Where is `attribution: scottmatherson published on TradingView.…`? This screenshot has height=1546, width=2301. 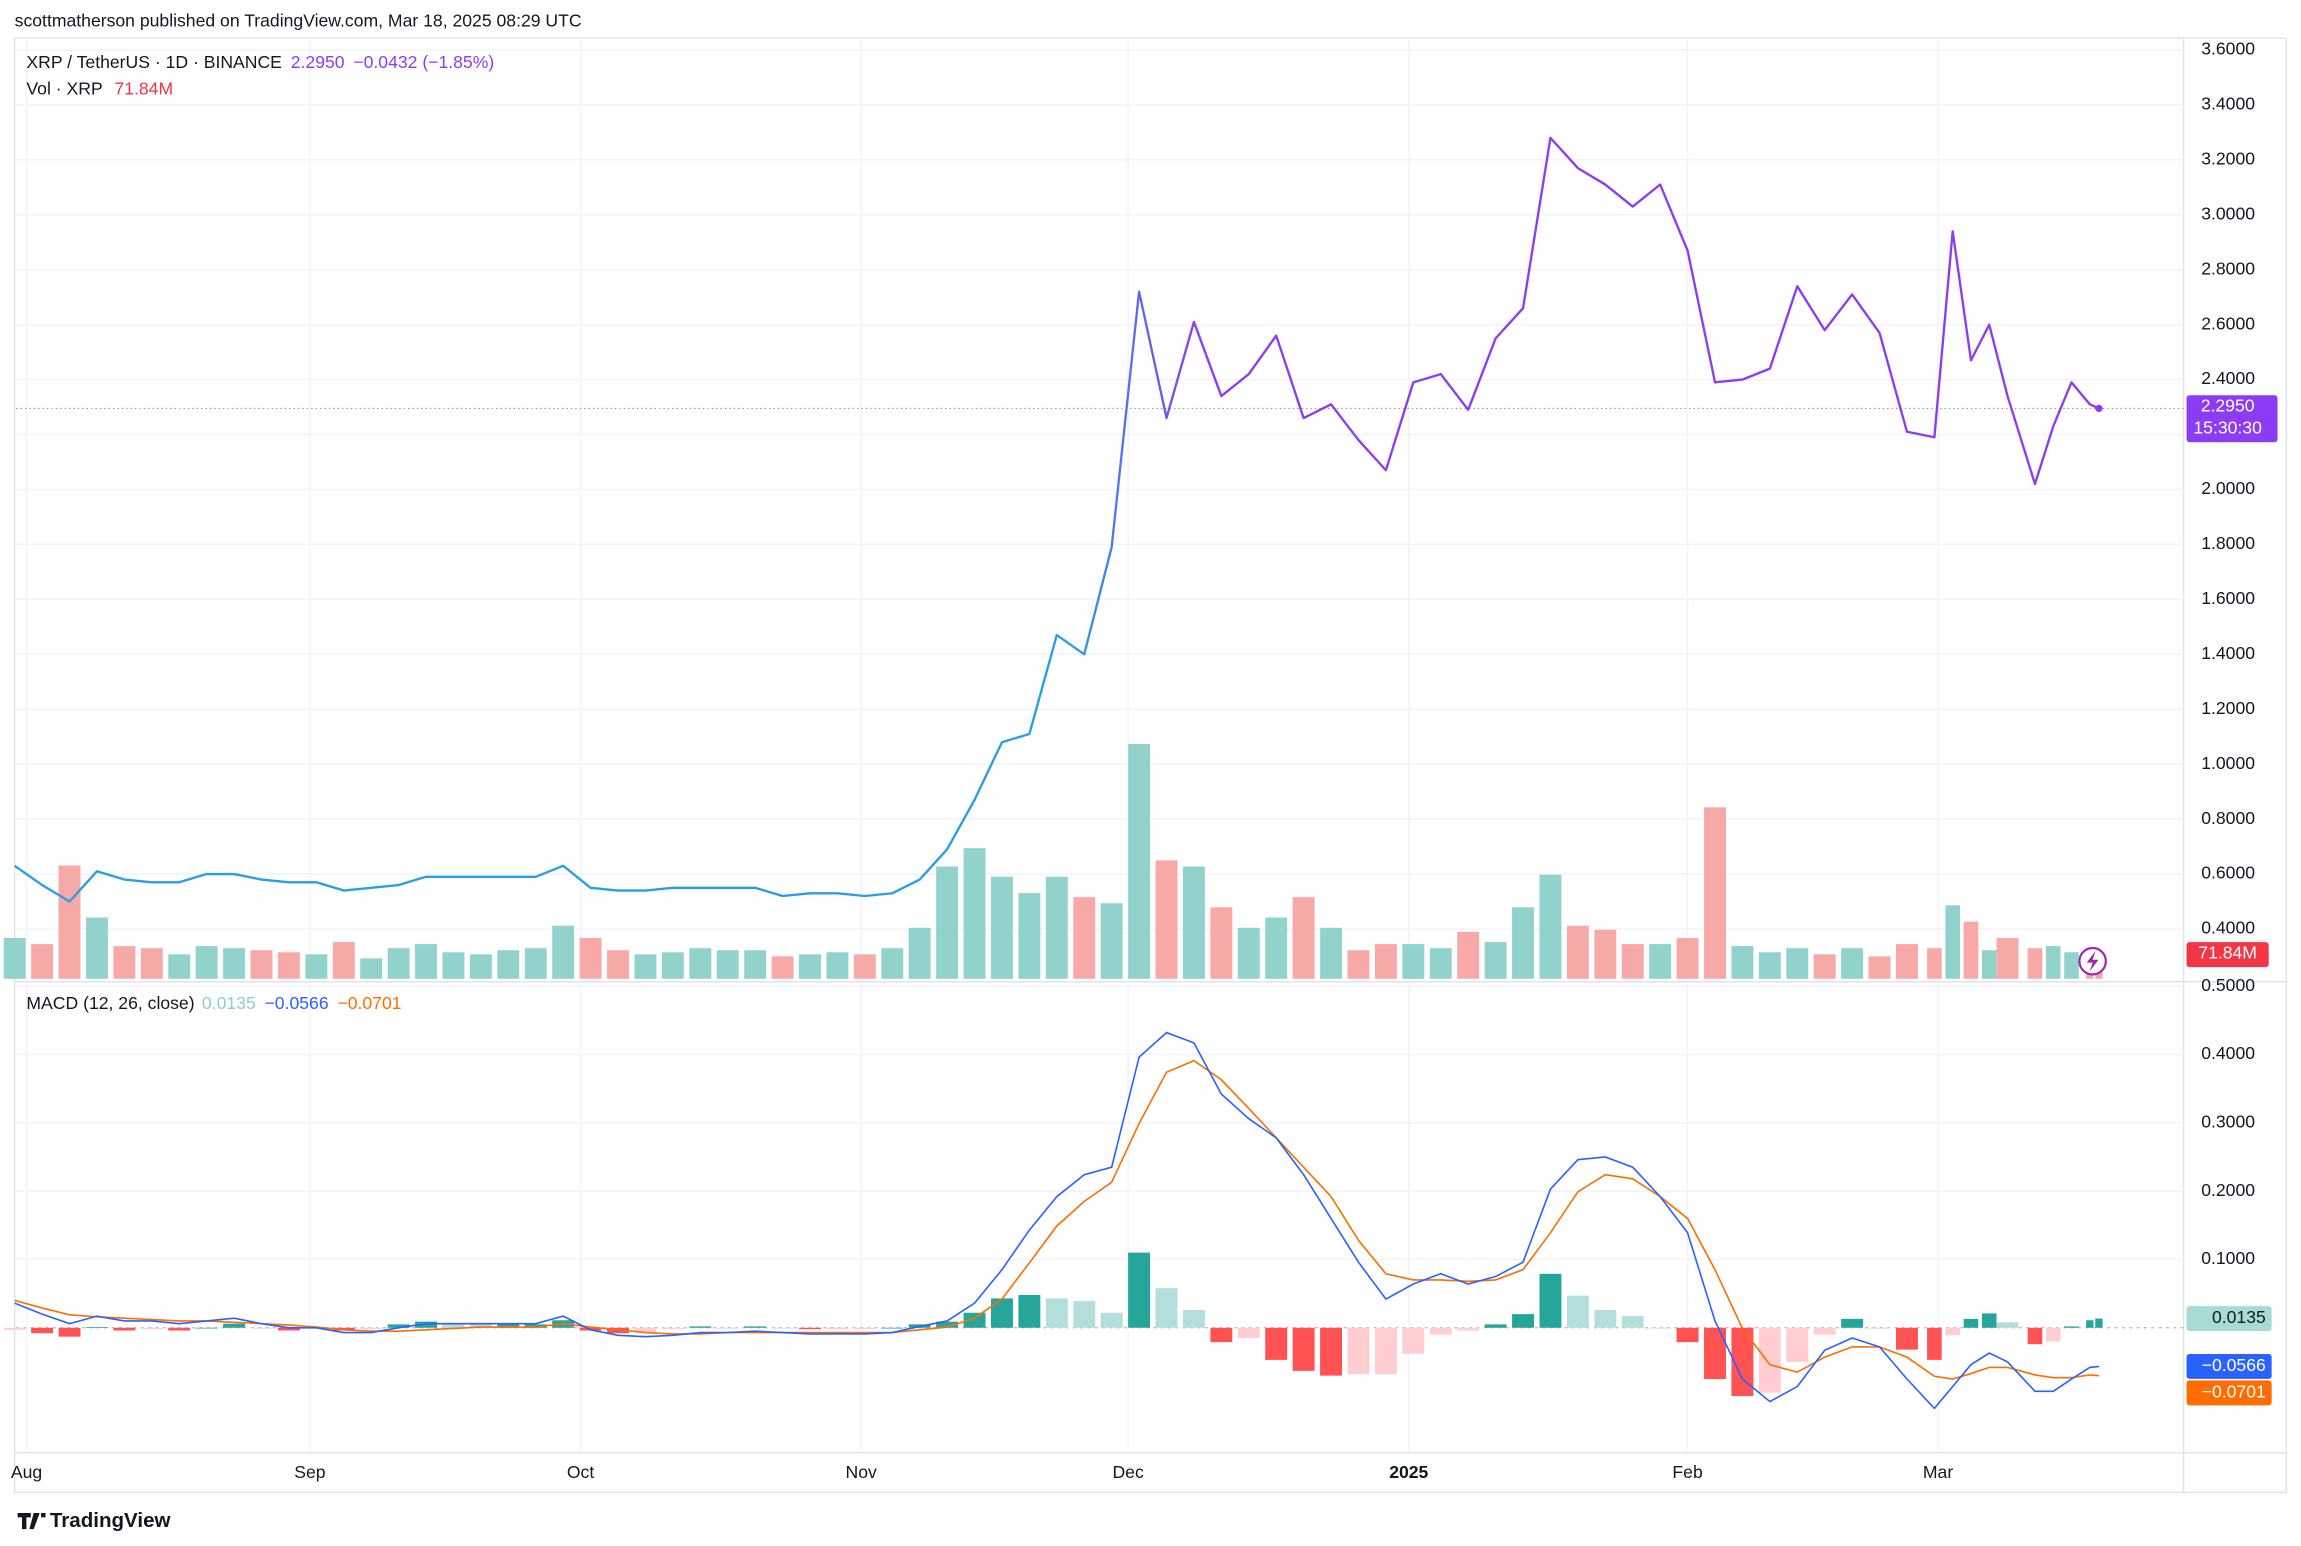
attribution: scottmatherson published on TradingView.… is located at coordinates (298, 21).